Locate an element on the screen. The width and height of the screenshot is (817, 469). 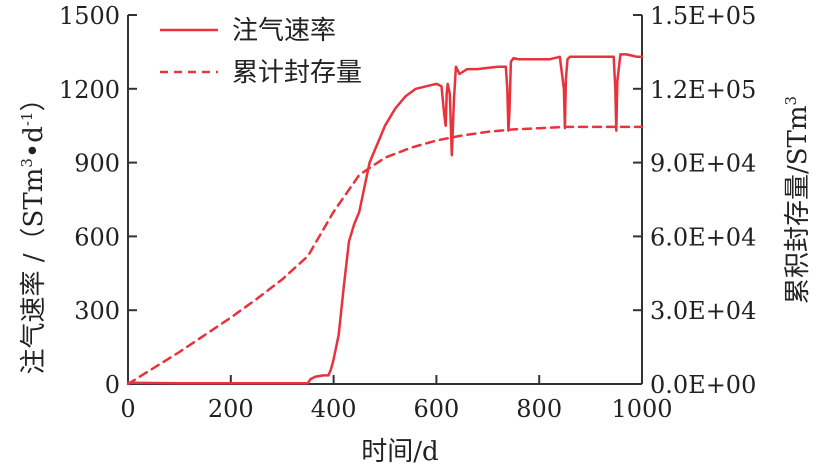
right-y-tick-label-5: 1.5E+05 is located at coordinates (703, 16).